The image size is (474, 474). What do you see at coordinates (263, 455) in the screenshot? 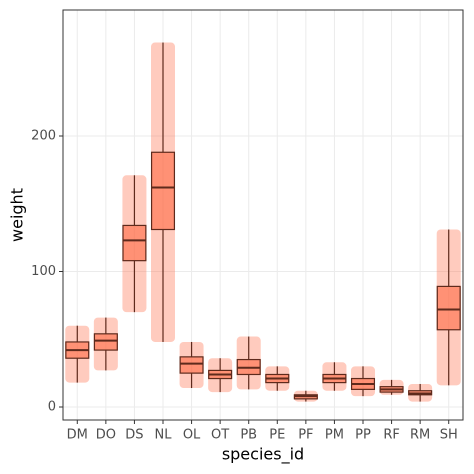
I see `x-axis-title: species_id` at bounding box center [263, 455].